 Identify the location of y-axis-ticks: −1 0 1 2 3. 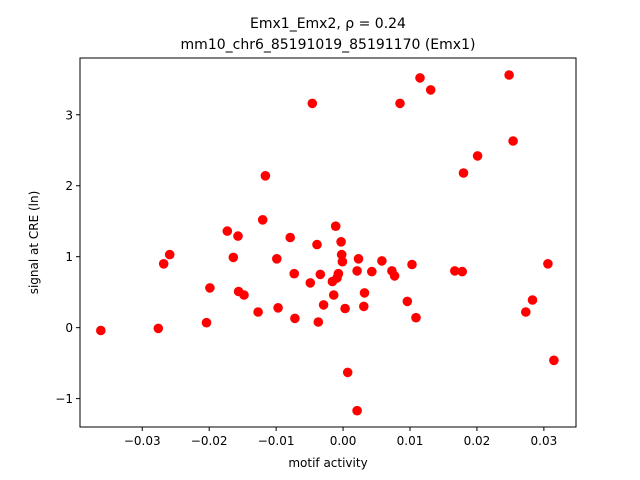
(67, 257).